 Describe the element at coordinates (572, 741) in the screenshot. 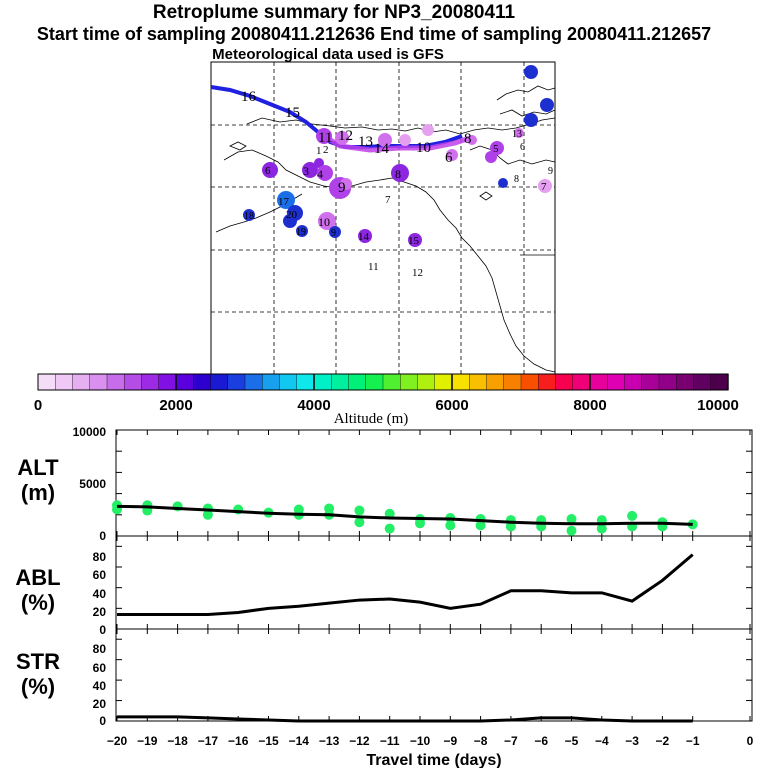

I see `x-tick-label: −5` at that location.